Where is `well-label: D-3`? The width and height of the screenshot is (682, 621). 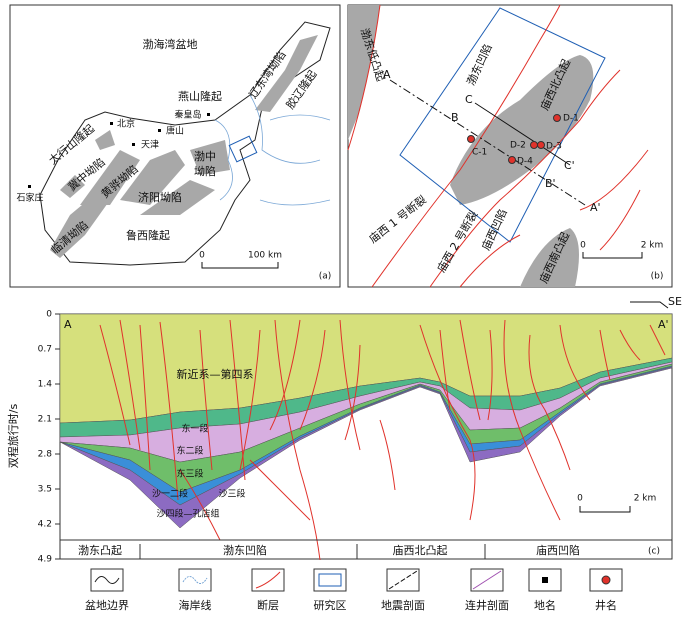 well-label: D-3 is located at coordinates (554, 147).